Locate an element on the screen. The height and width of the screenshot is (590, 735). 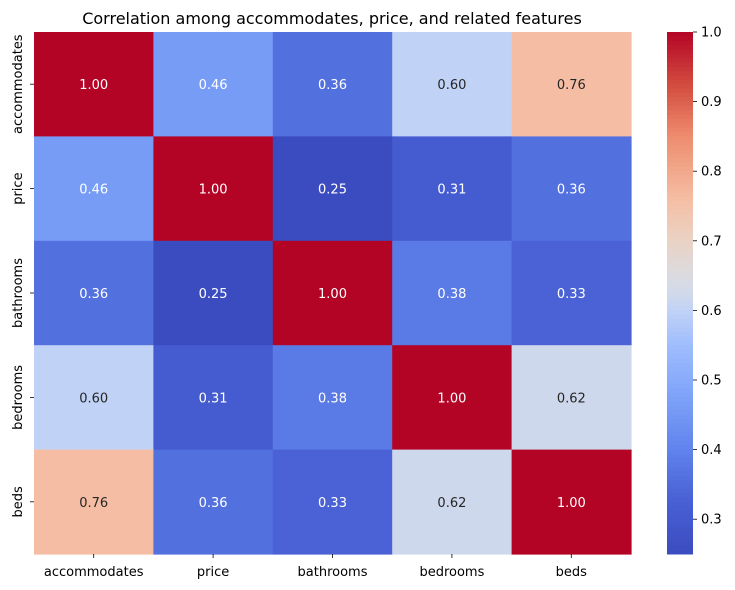
colorbar-tick-label: 0.5 is located at coordinates (711, 381).